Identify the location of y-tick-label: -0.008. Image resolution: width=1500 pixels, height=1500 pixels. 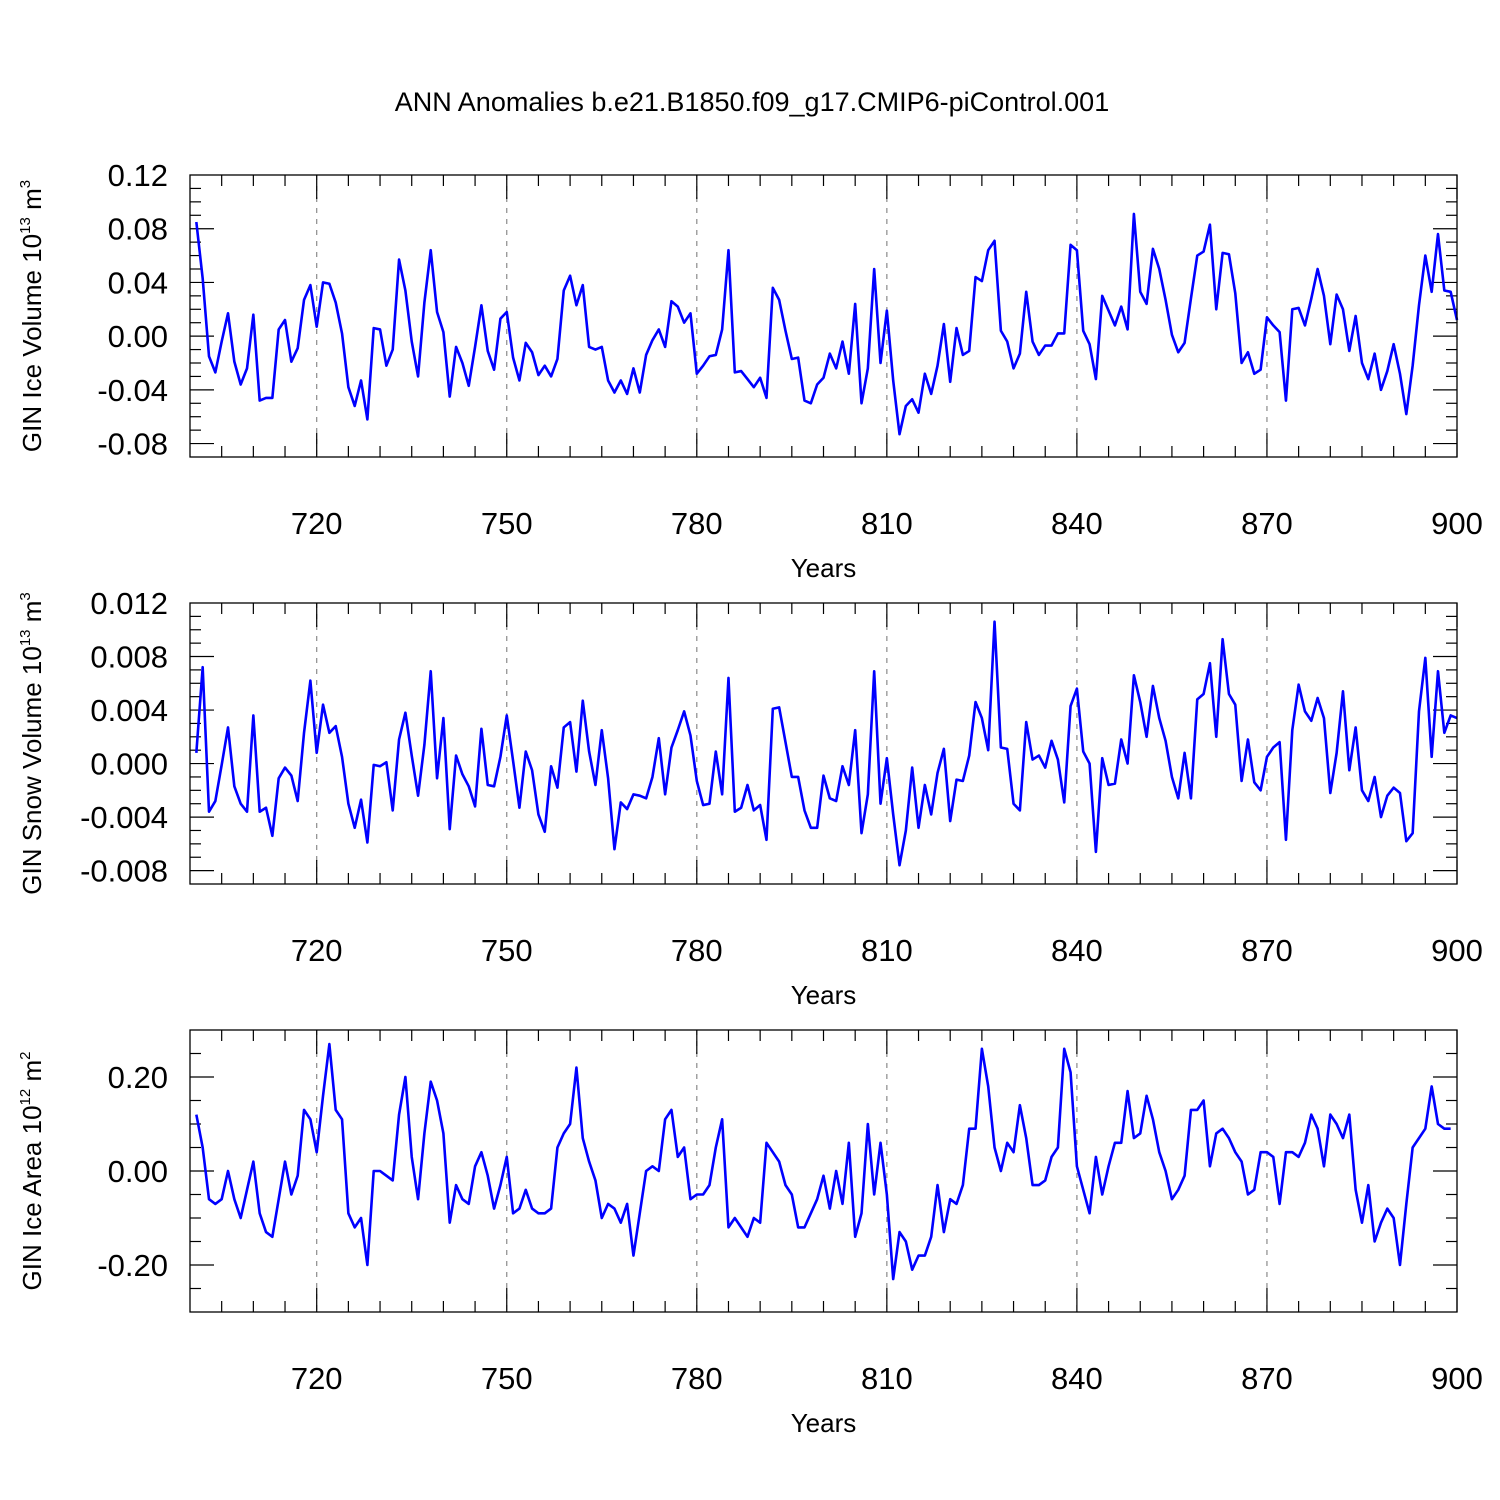
(124, 871).